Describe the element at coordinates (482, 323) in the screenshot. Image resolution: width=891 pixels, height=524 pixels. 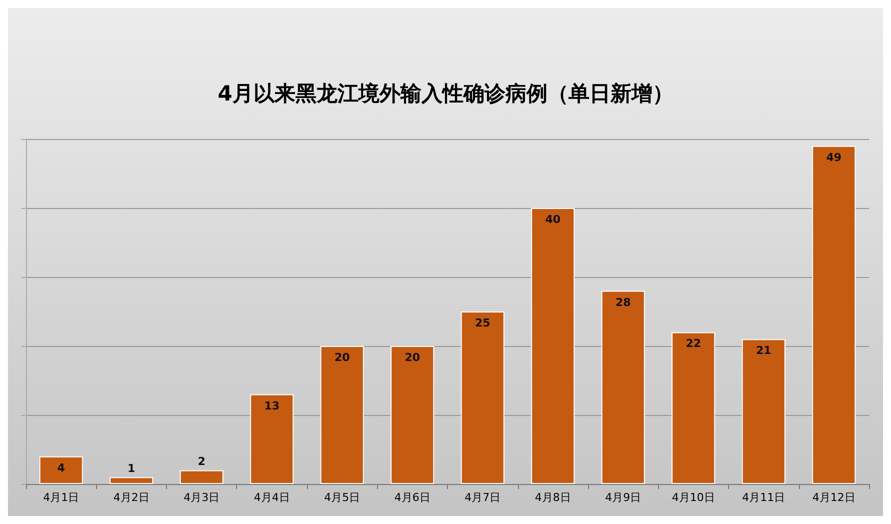
I see `data-label: 25` at that location.